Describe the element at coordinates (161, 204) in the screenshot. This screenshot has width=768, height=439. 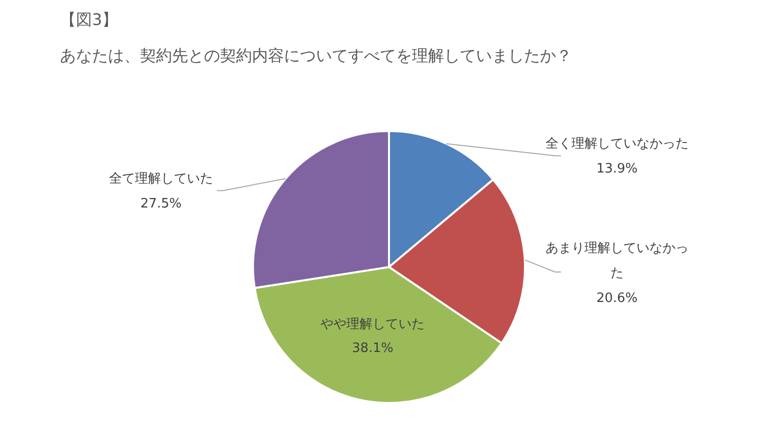
I see `data-label: 27.5%` at that location.